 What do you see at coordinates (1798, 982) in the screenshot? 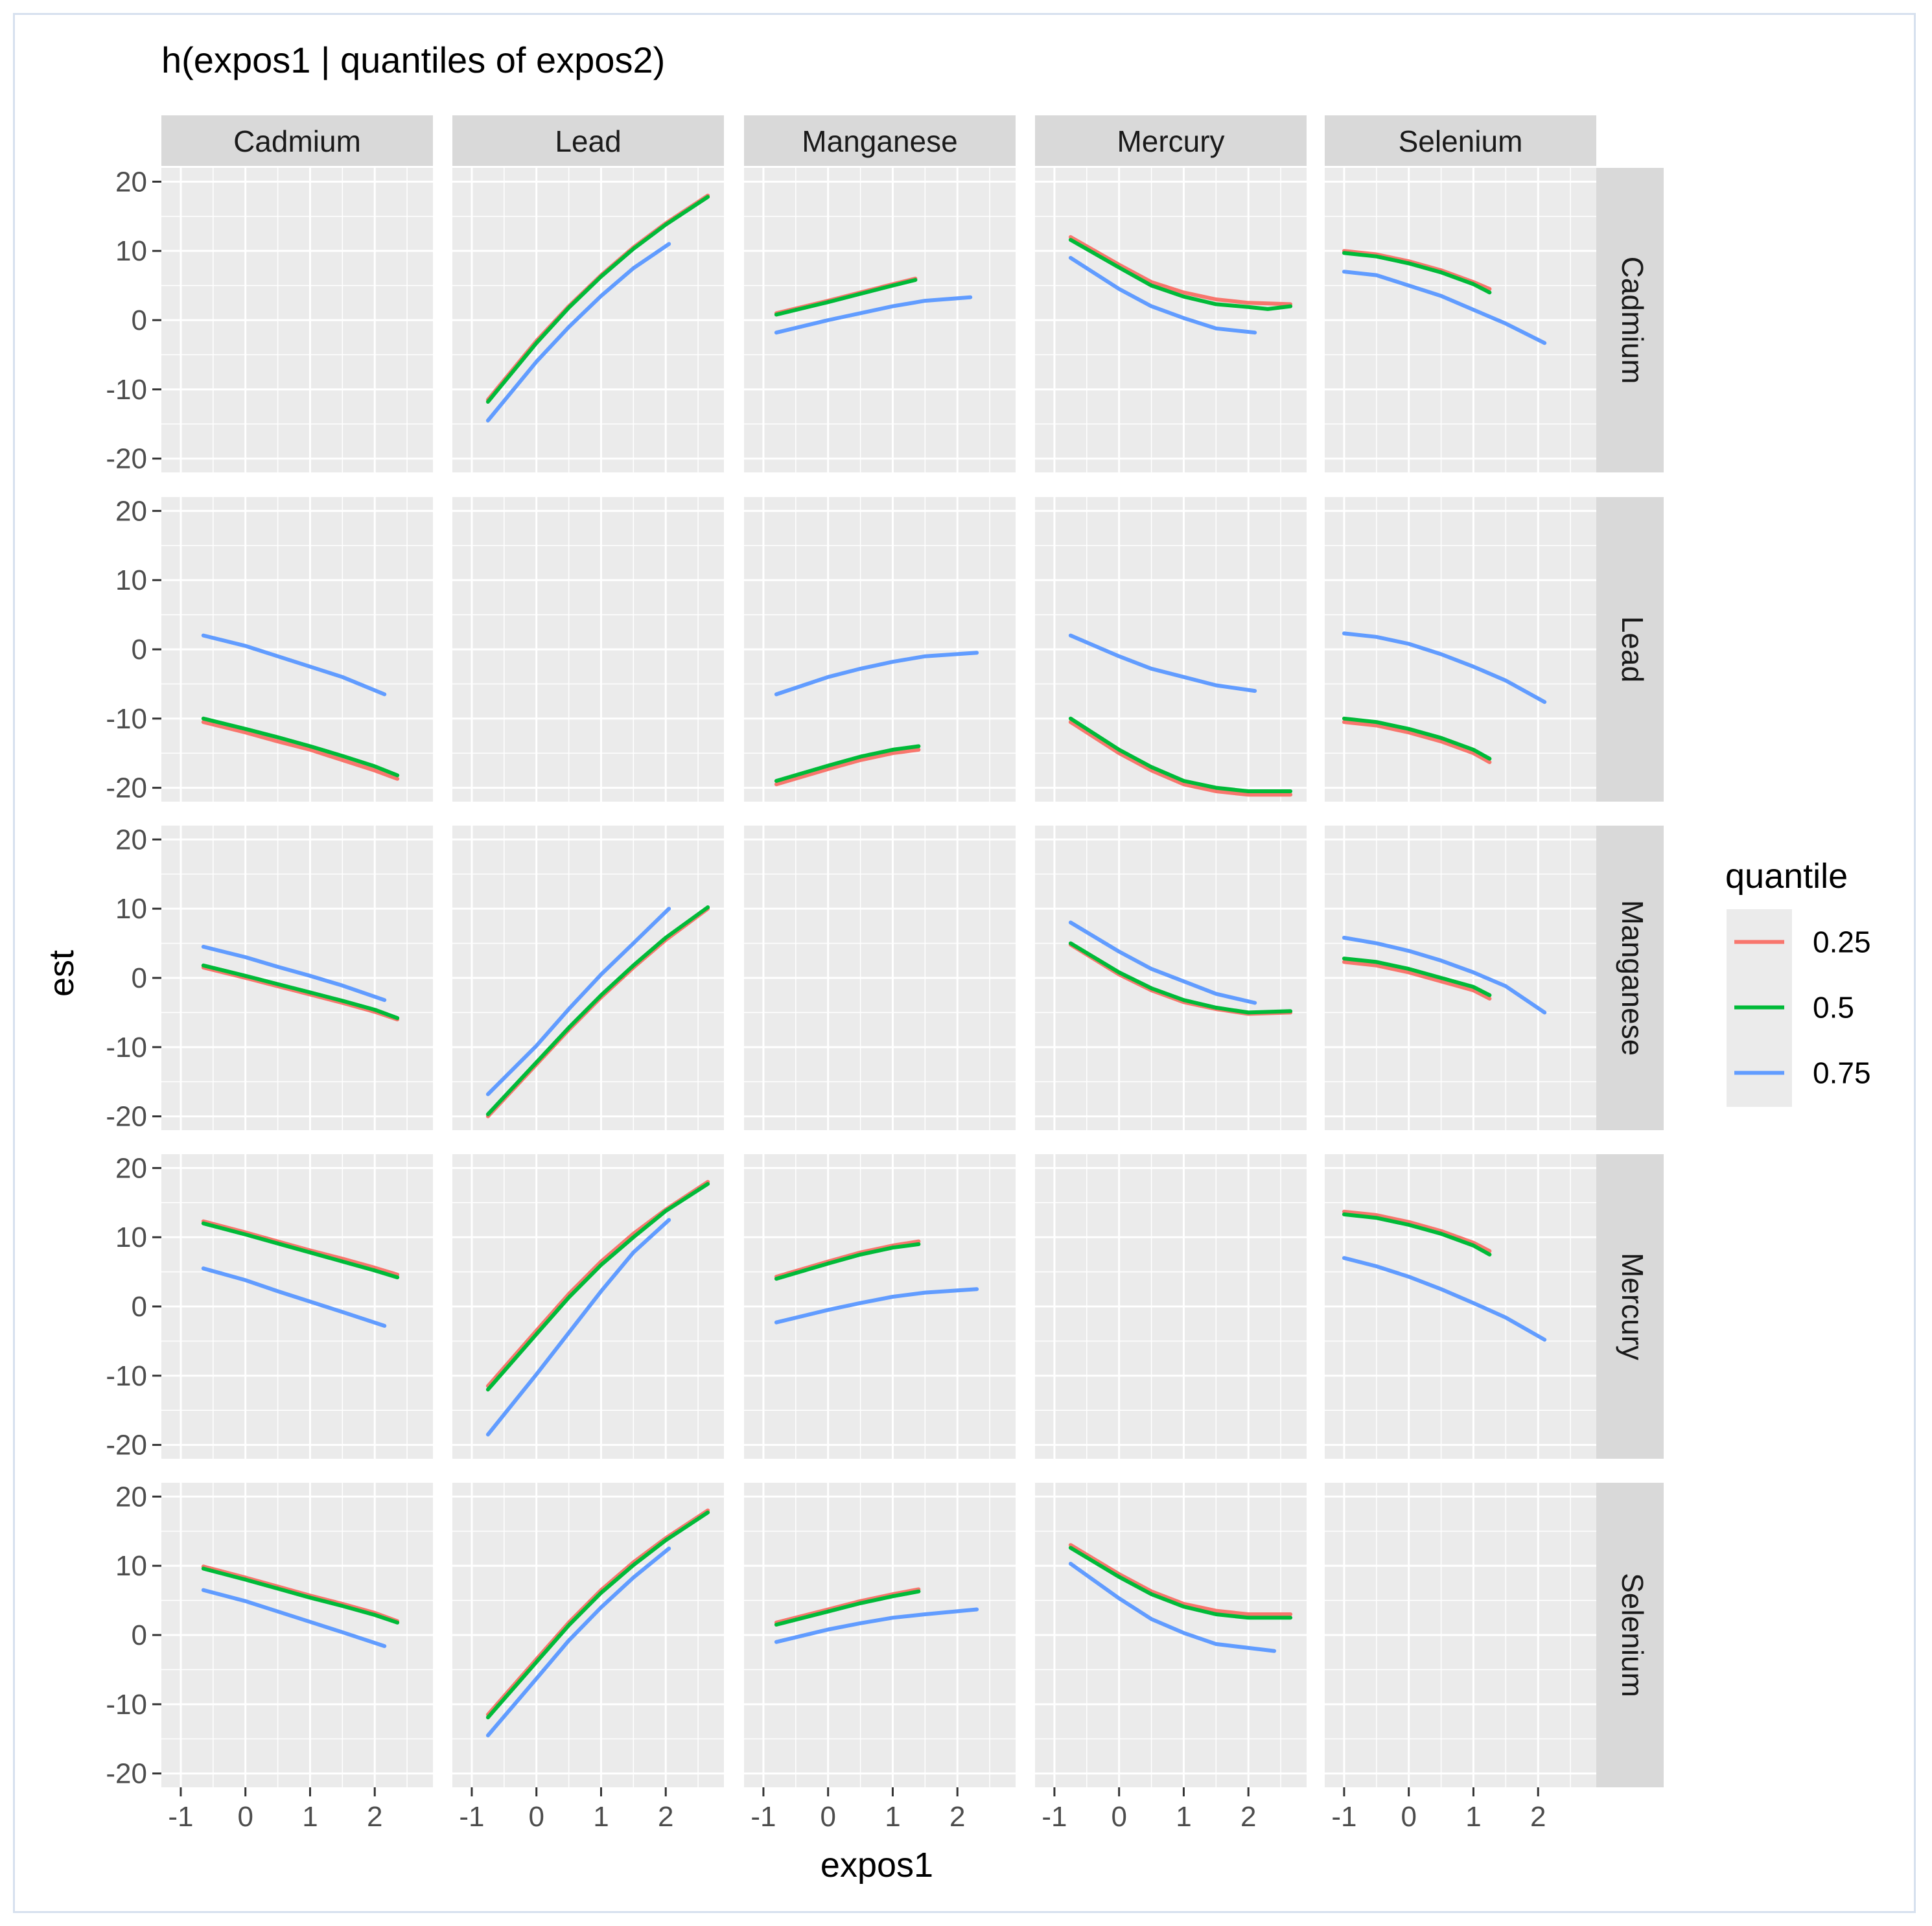
I see `legend: quantile 0.25 0.5 0.75` at bounding box center [1798, 982].